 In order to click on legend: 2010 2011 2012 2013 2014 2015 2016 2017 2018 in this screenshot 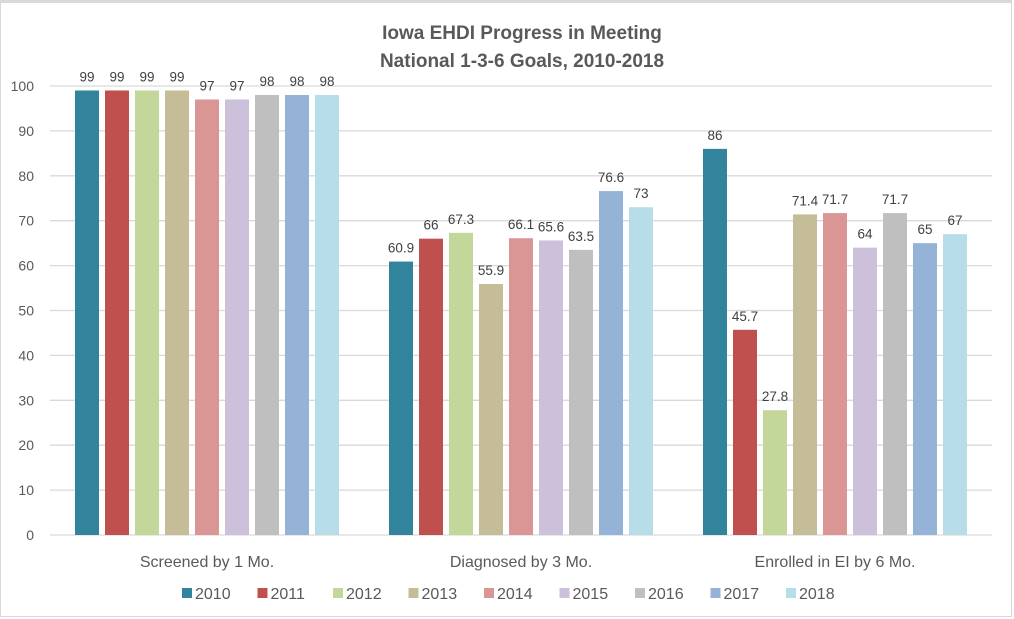, I will do `click(508, 594)`.